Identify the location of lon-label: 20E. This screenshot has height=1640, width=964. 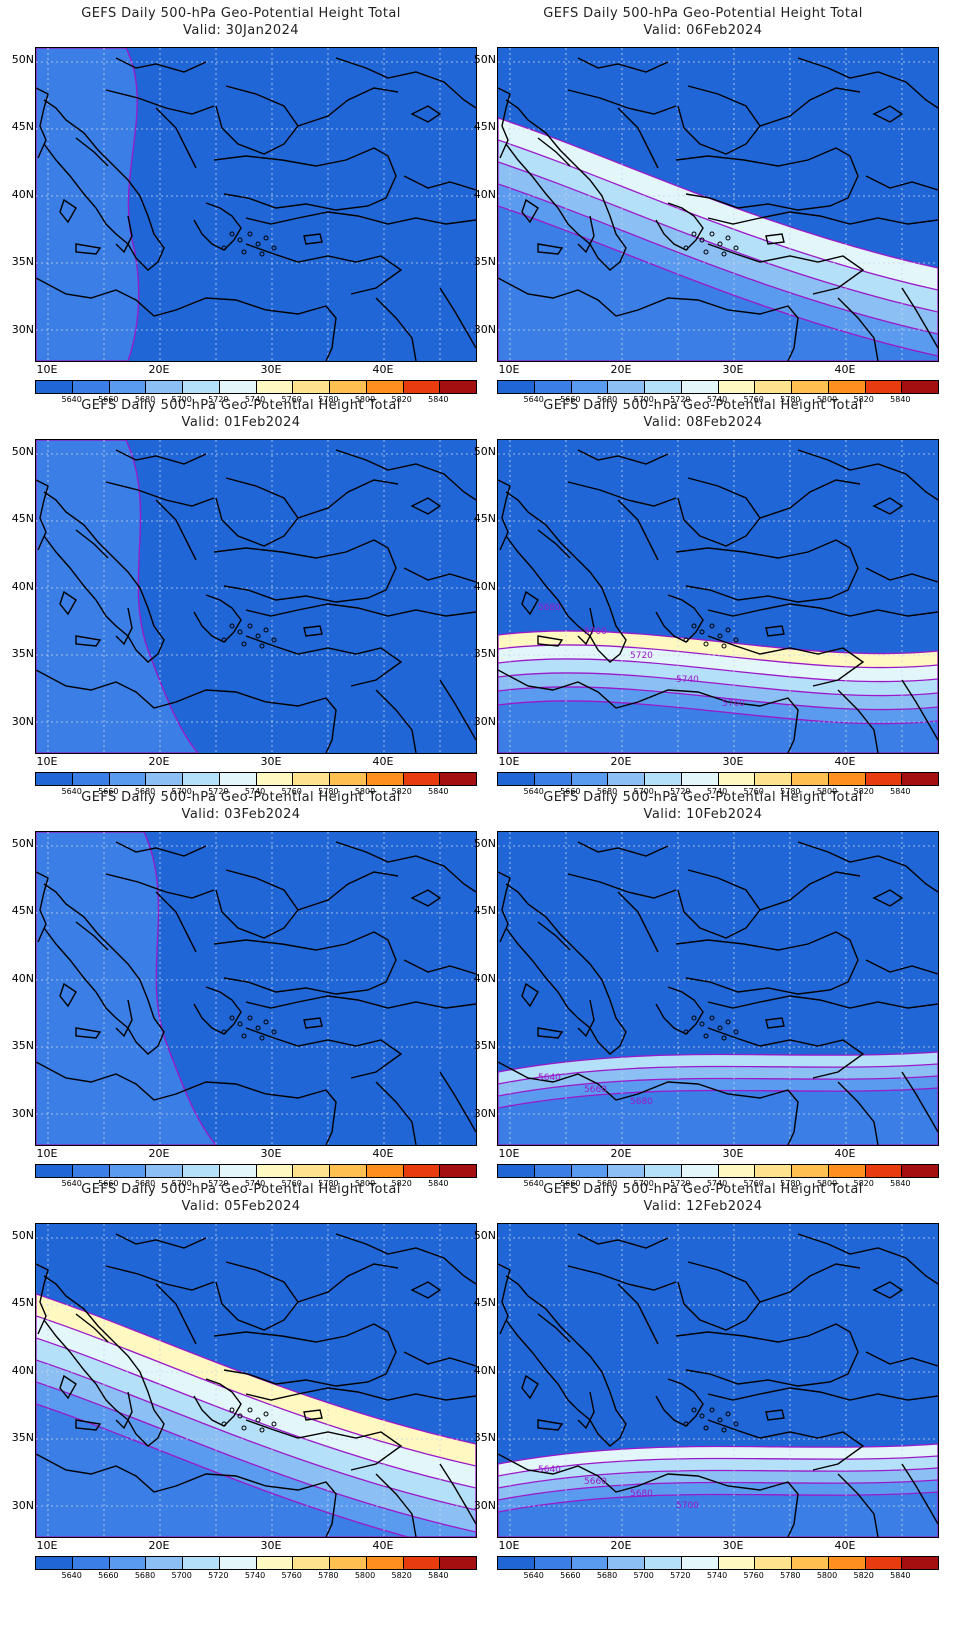
(621, 1153).